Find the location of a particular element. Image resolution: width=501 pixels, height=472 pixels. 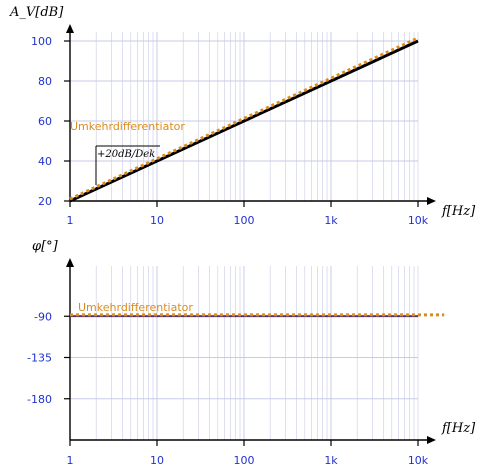

y-tick-label: 40 is located at coordinates (45, 161).